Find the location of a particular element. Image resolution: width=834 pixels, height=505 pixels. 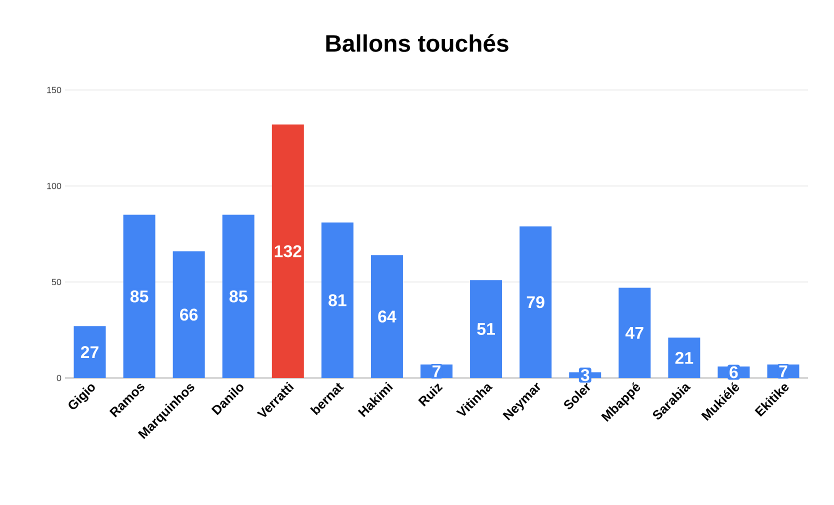

y-tick-label: 50 is located at coordinates (57, 282).